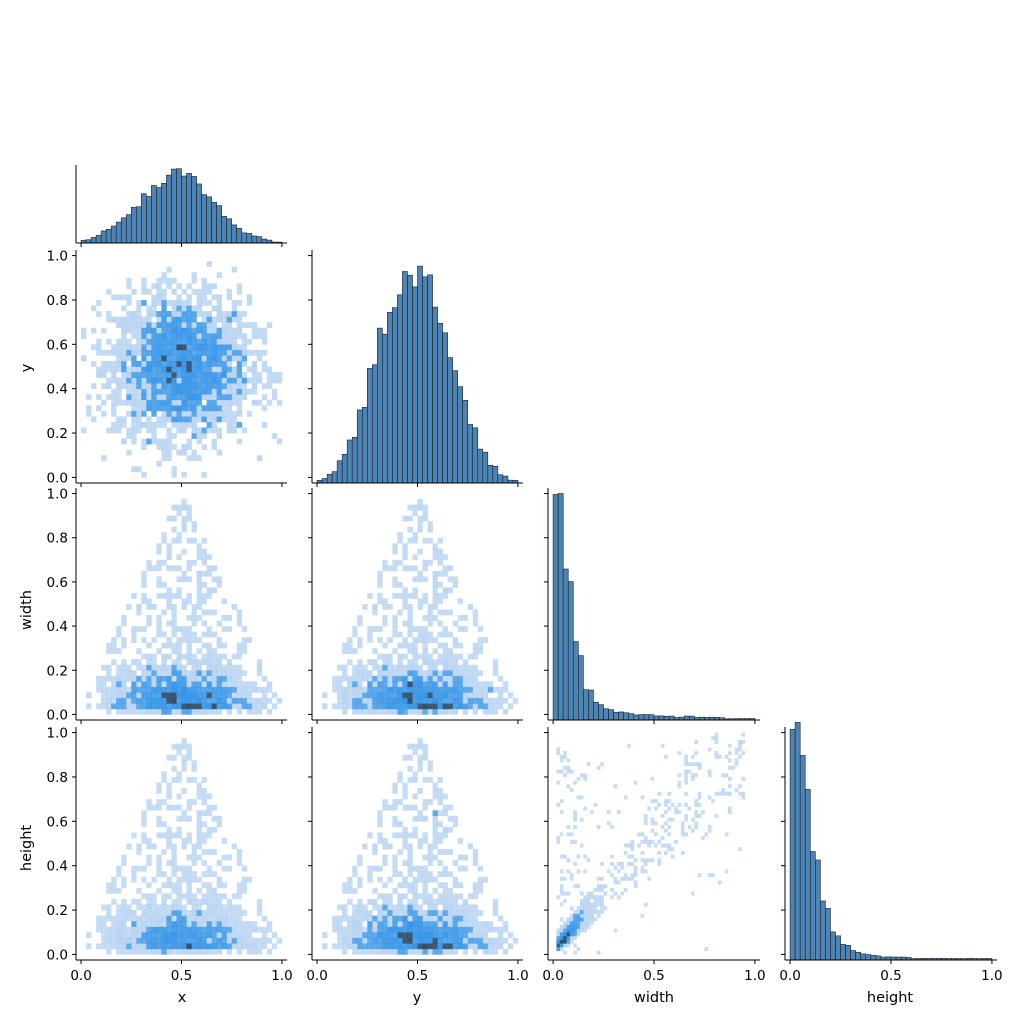 Image resolution: width=1024 pixels, height=1024 pixels. Describe the element at coordinates (139, 225) in the screenshot. I see `x-histogram-bar` at that location.